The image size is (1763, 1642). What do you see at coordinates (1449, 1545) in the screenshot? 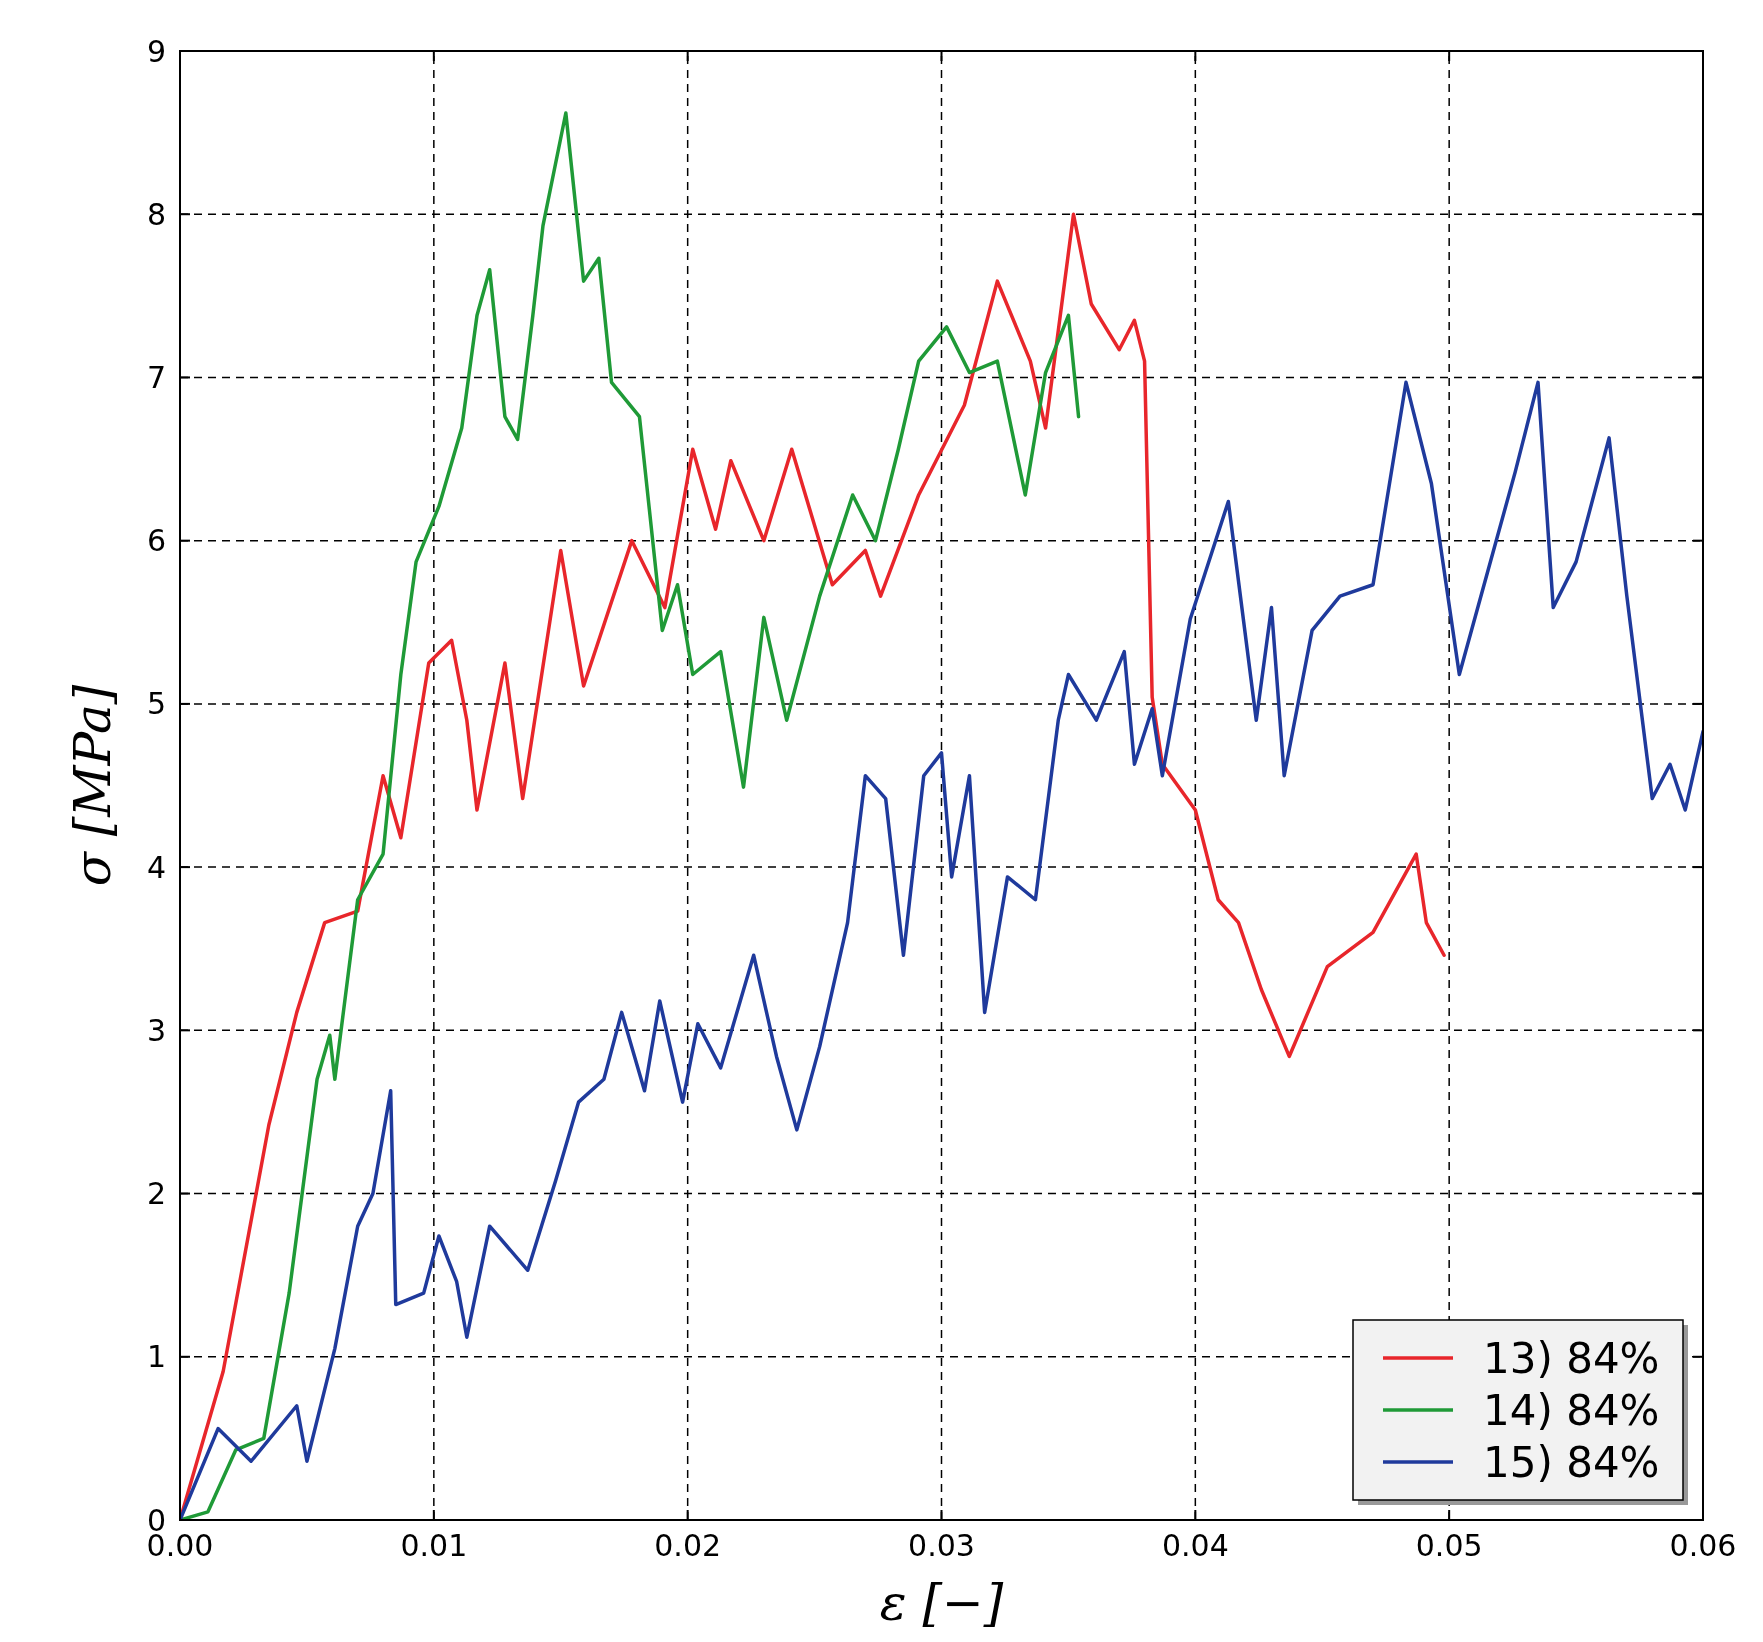
I see `x-tick-label: 0.05` at bounding box center [1449, 1545].